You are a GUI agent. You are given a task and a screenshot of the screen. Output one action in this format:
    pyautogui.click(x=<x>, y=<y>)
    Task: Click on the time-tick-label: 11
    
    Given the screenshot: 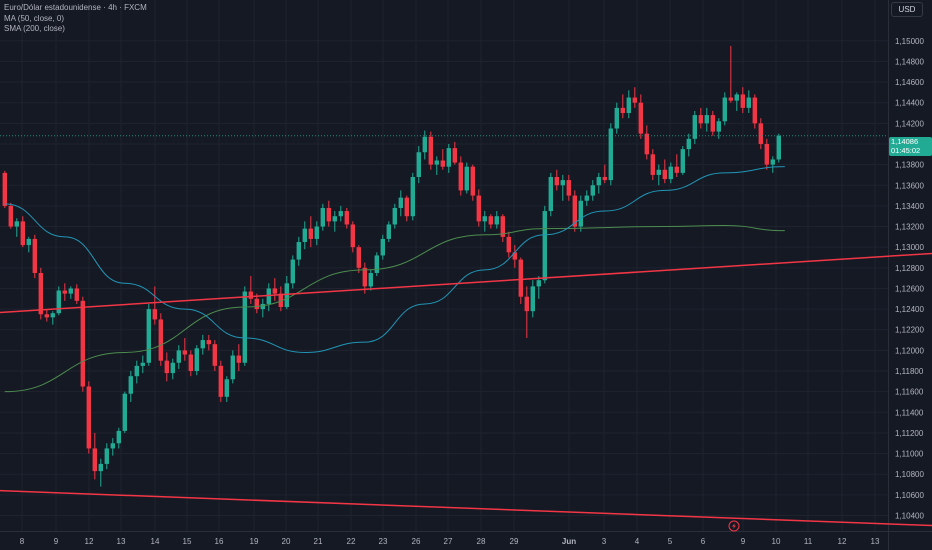 What is the action you would take?
    pyautogui.click(x=808, y=541)
    